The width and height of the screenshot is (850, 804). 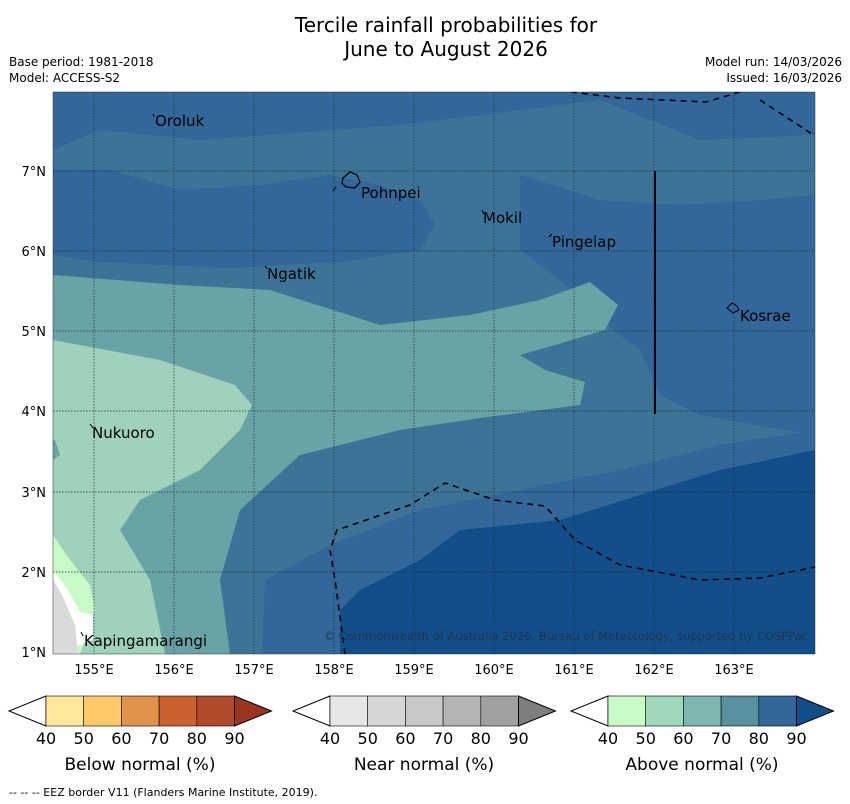 What do you see at coordinates (153, 115) in the screenshot?
I see `oroluk-mark` at bounding box center [153, 115].